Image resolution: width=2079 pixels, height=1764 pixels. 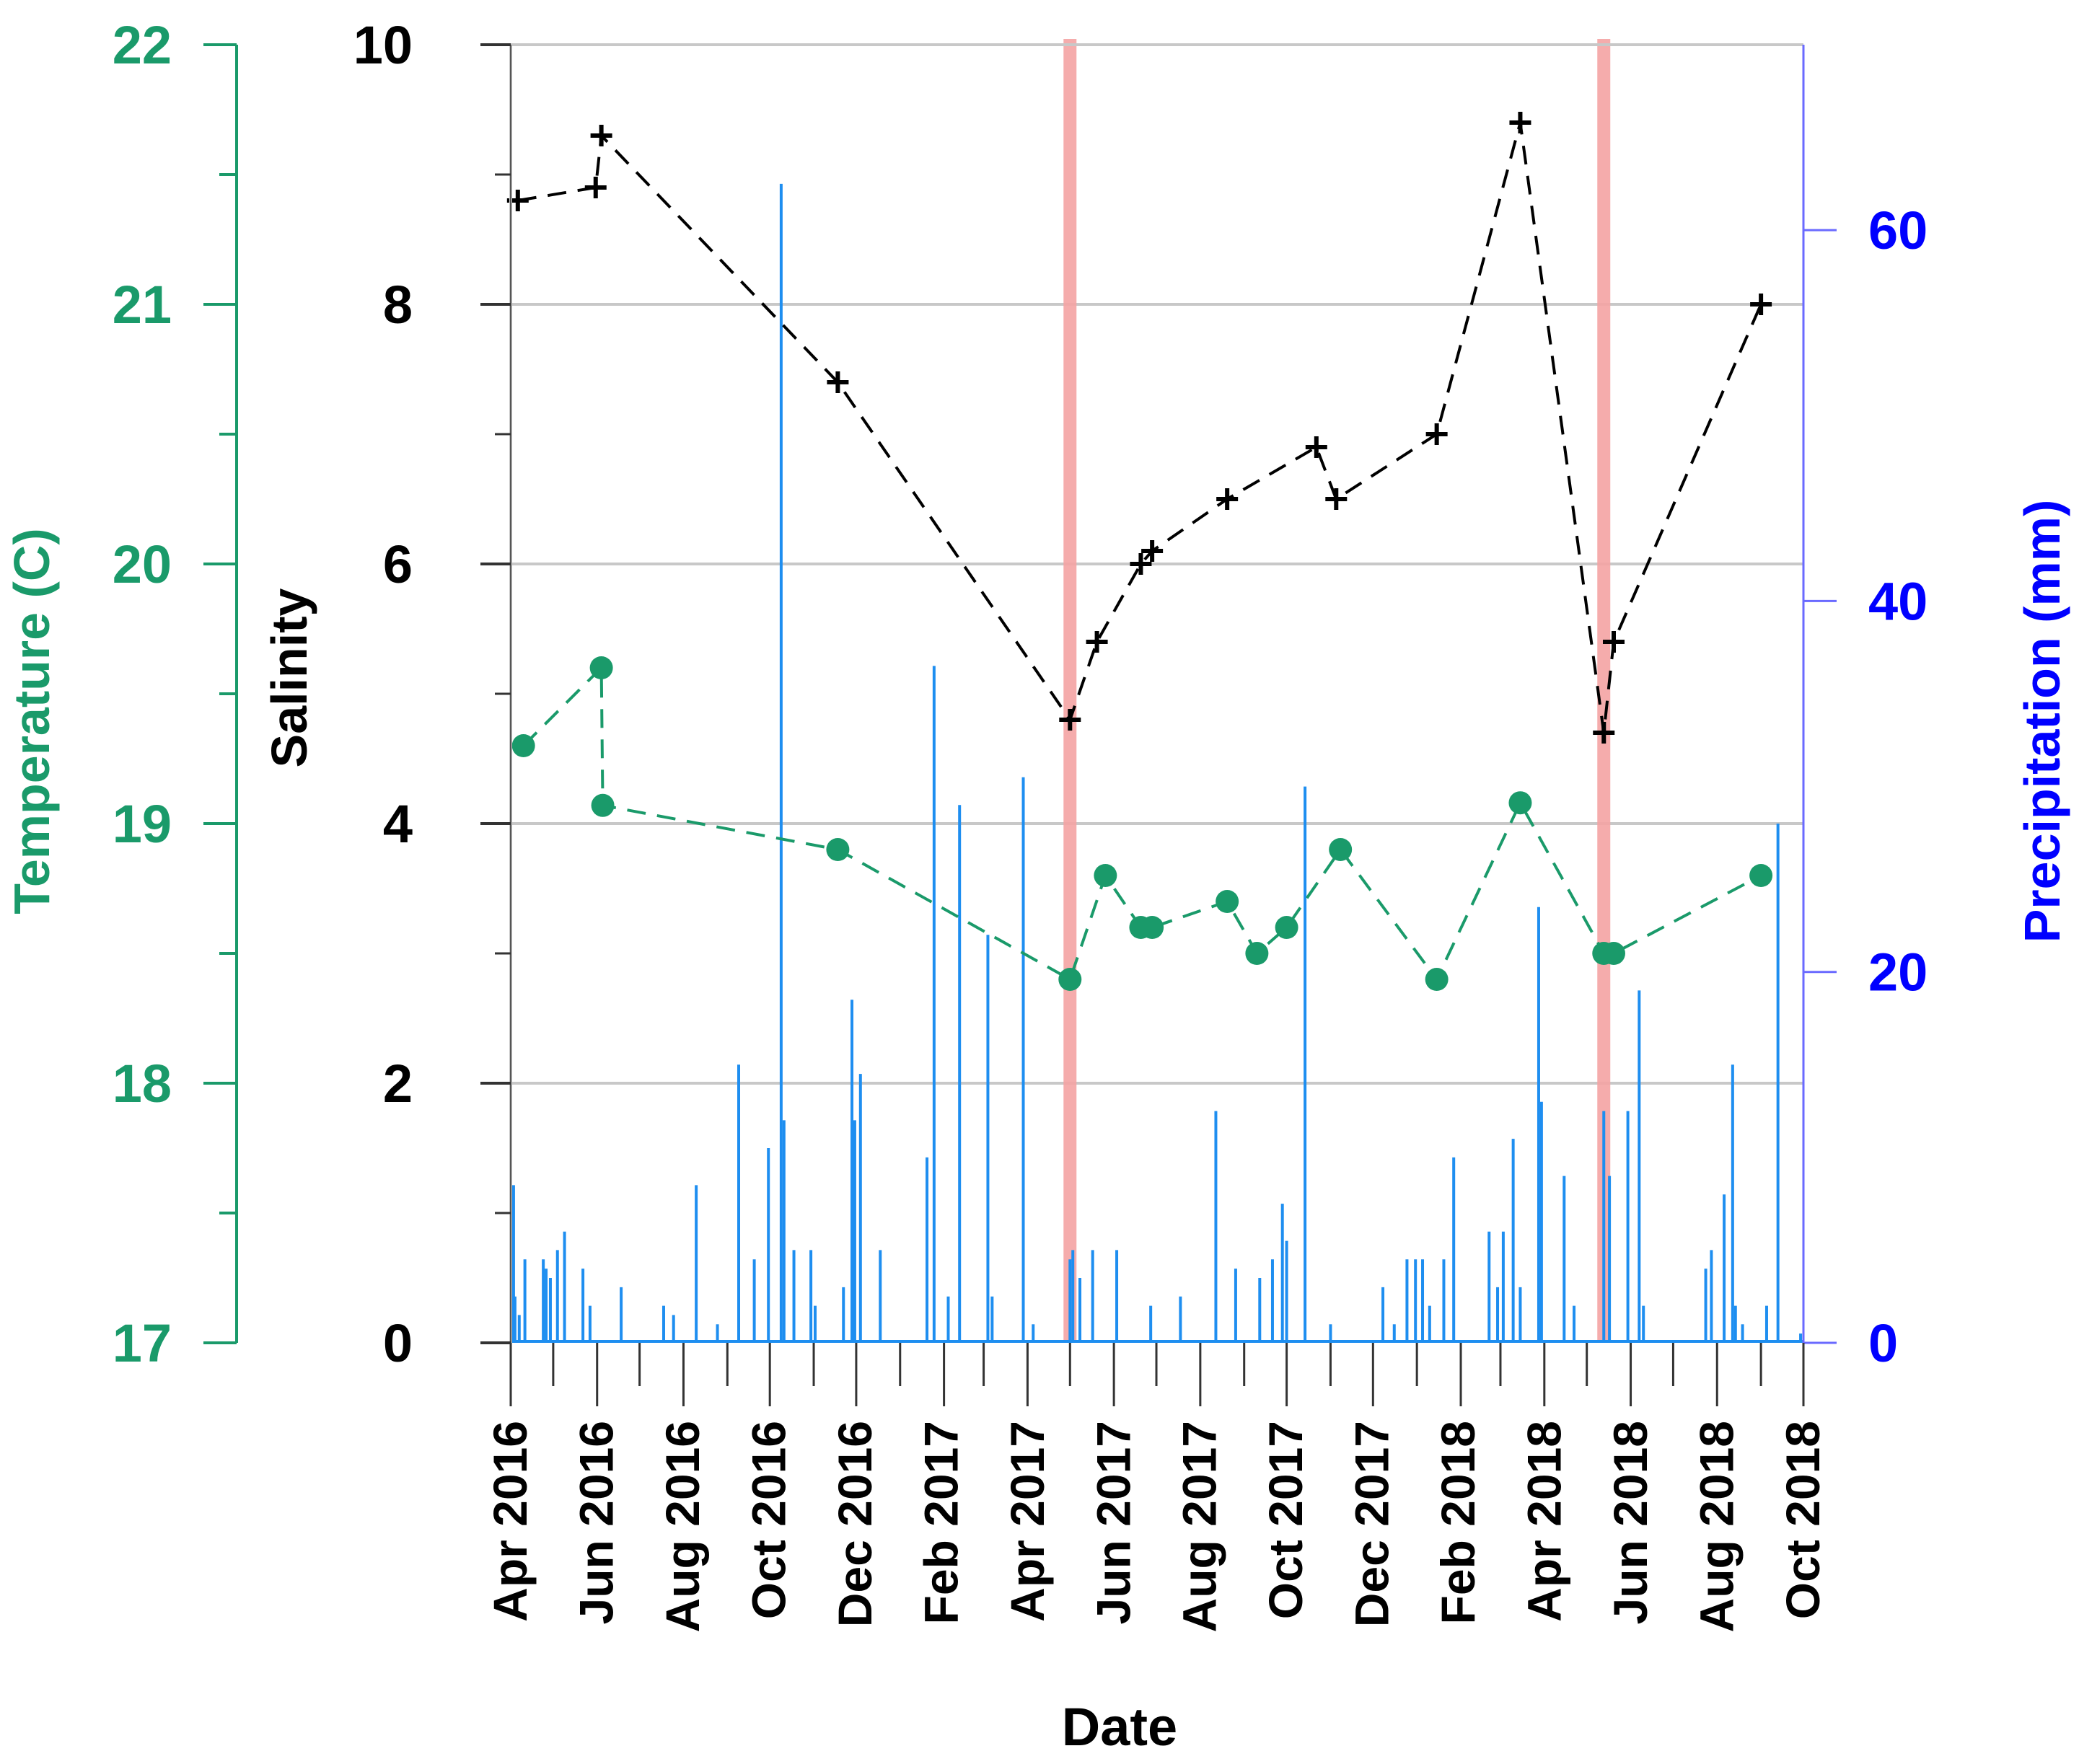 I want to click on date-tick-label-5: Feb 2017, so click(x=941, y=1523).